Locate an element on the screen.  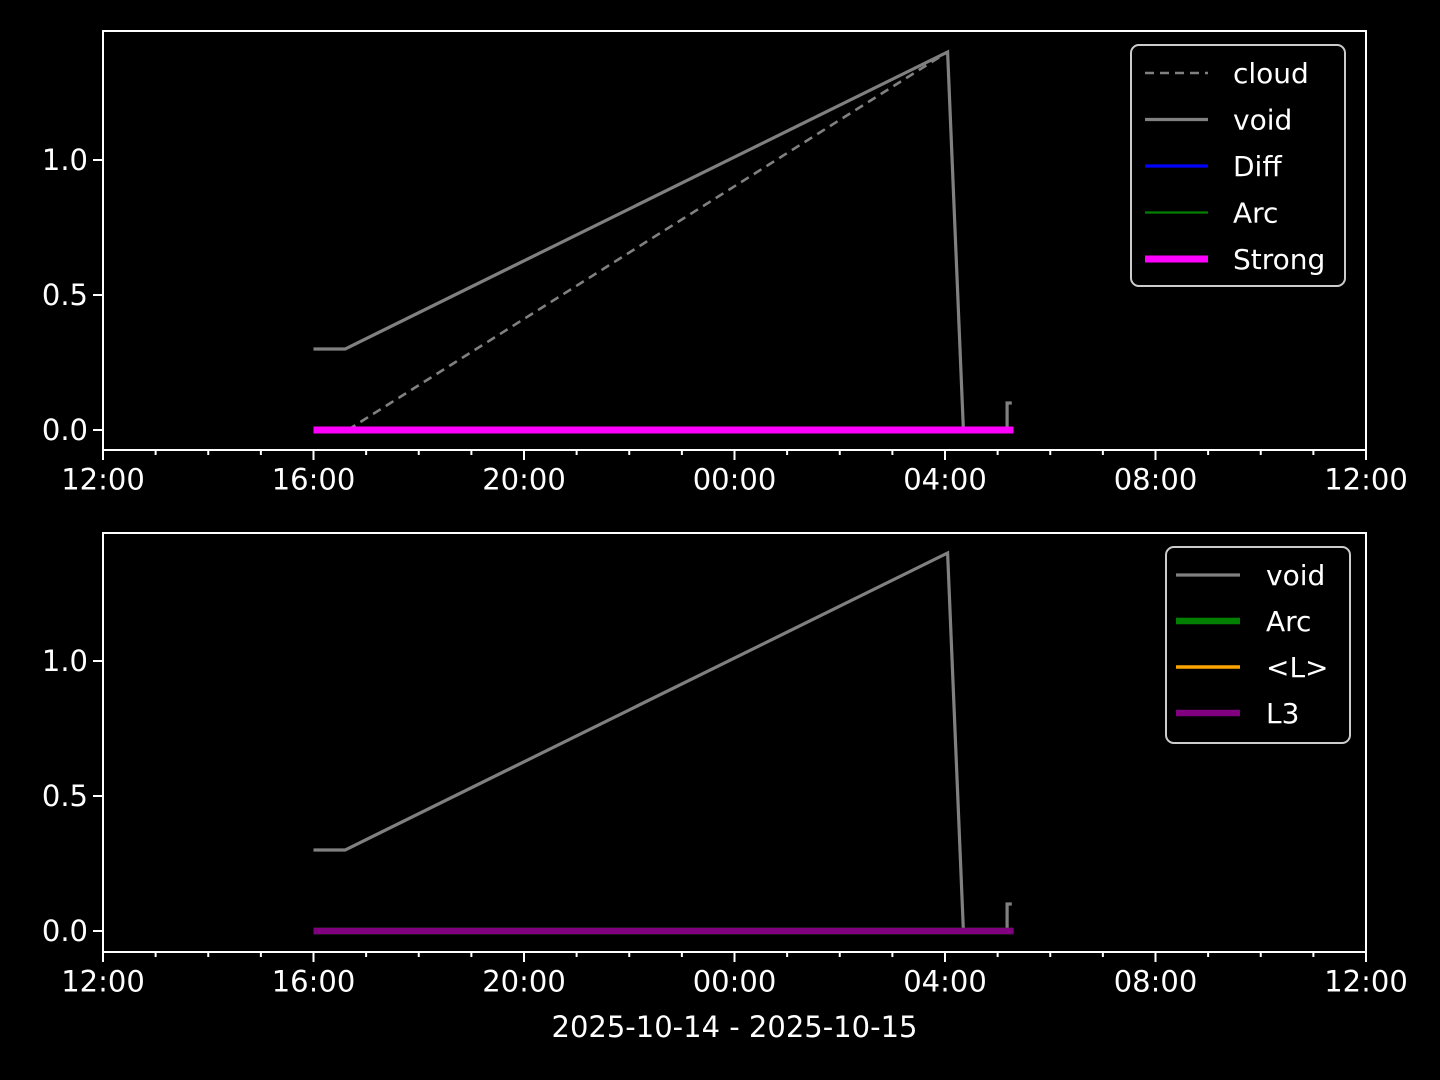
legend: cloud void Diff Arc Strong is located at coordinates (1238, 165).